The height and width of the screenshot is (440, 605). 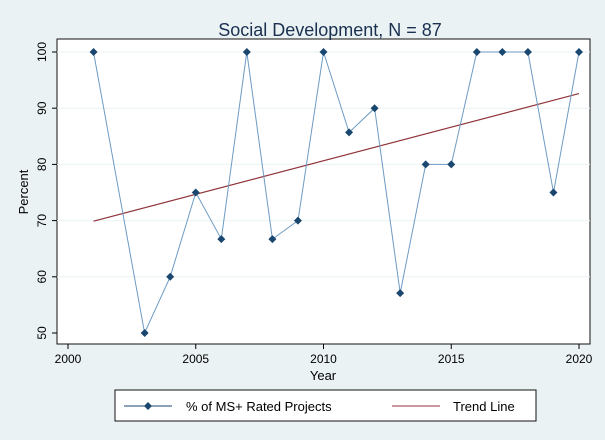 I want to click on y-axis-label: Percent, so click(x=23, y=191).